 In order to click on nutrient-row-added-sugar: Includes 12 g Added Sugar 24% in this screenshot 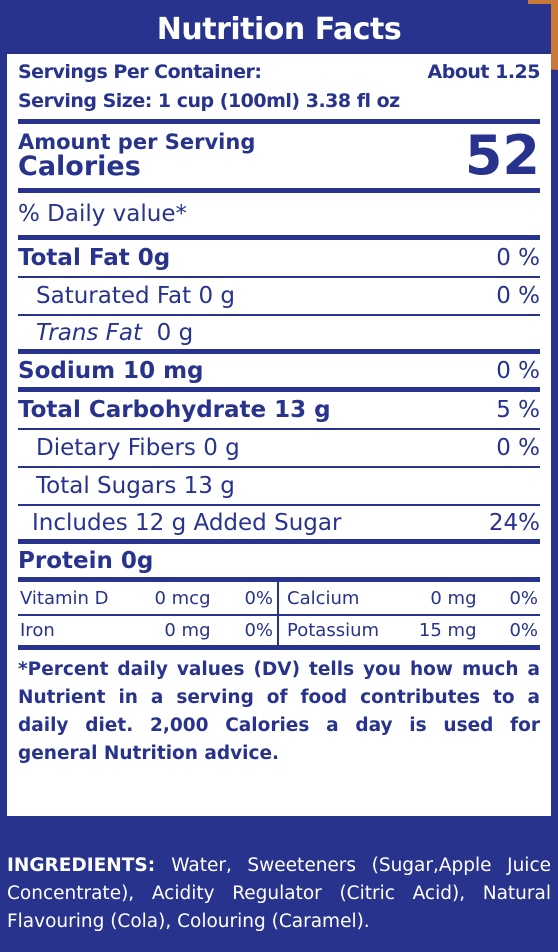, I will do `click(279, 525)`.